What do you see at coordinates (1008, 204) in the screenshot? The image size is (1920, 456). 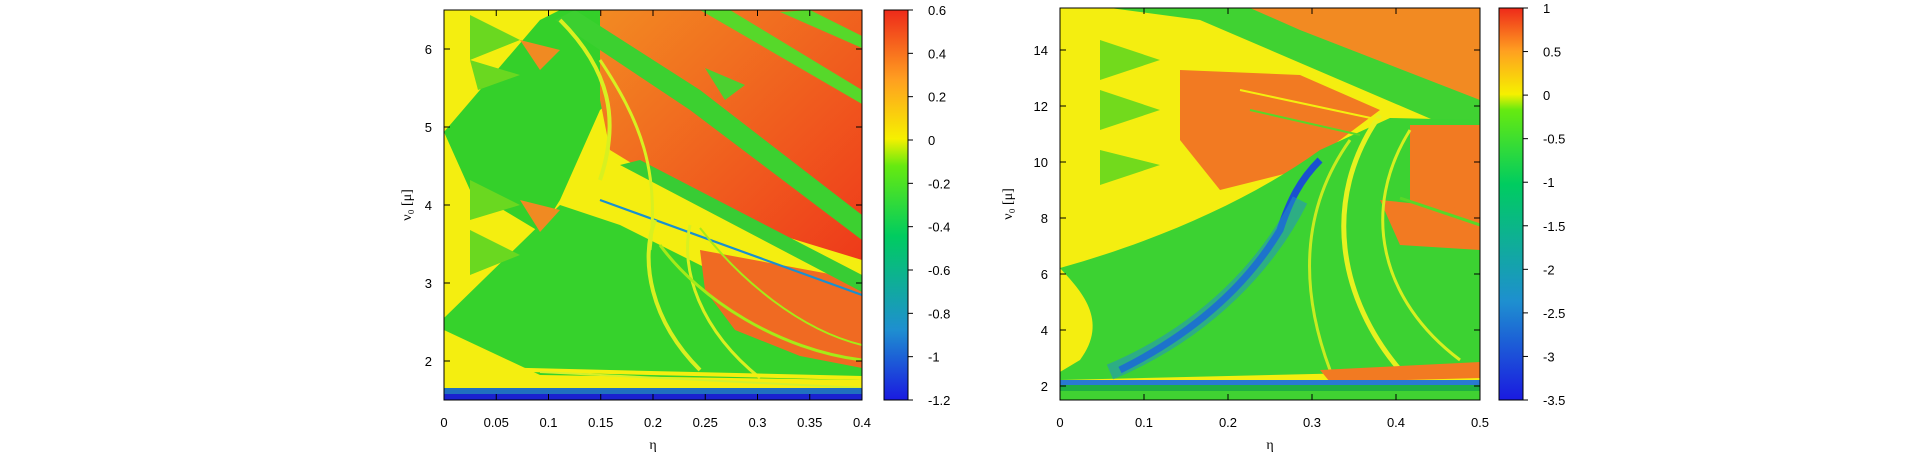 I see `ylabel-2: ν₀ [μ]` at bounding box center [1008, 204].